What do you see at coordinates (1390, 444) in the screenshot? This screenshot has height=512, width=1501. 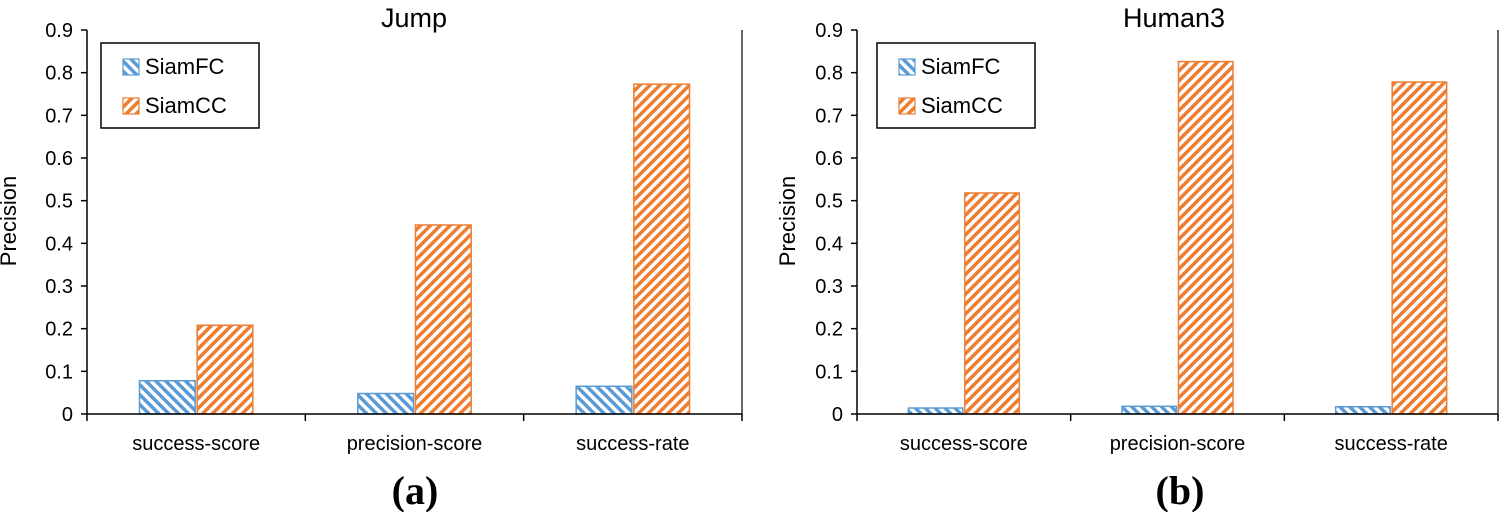 I see `x-tick-label-success-rate-b: success-rate` at bounding box center [1390, 444].